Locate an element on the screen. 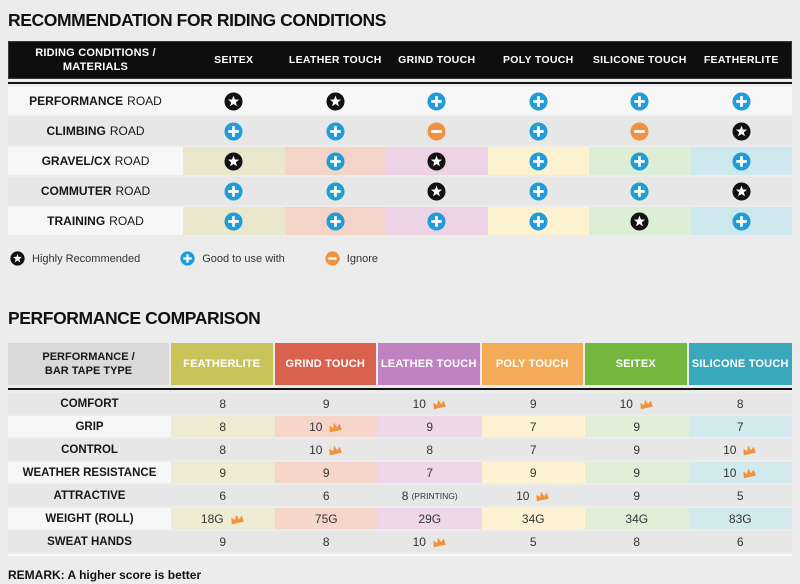  performance-column-header-2: LEATHER TOUCH is located at coordinates (429, 364).